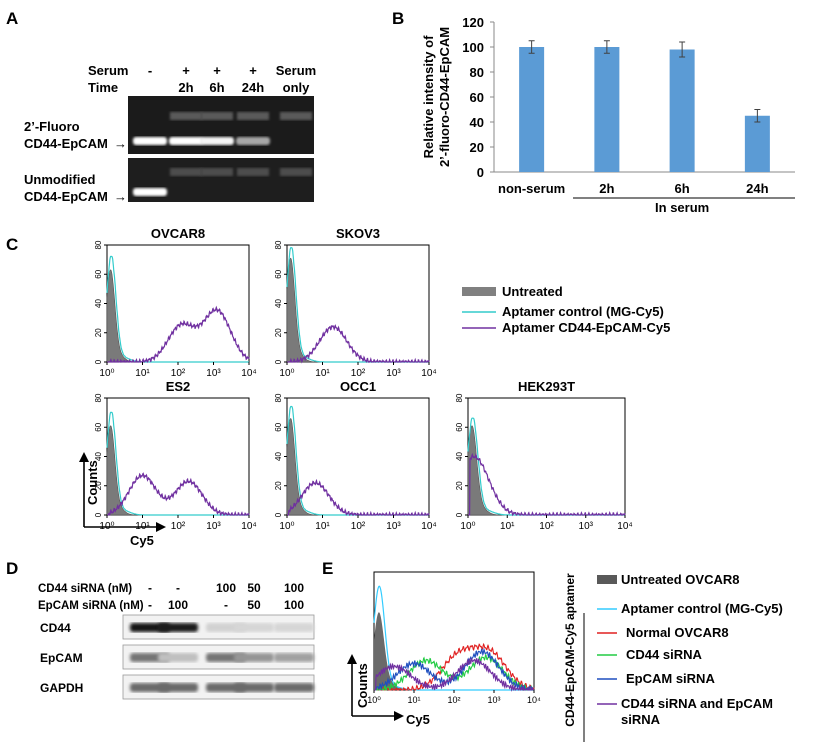 The width and height of the screenshot is (818, 754). I want to click on legend-label-untreated: Untreated, so click(532, 291).